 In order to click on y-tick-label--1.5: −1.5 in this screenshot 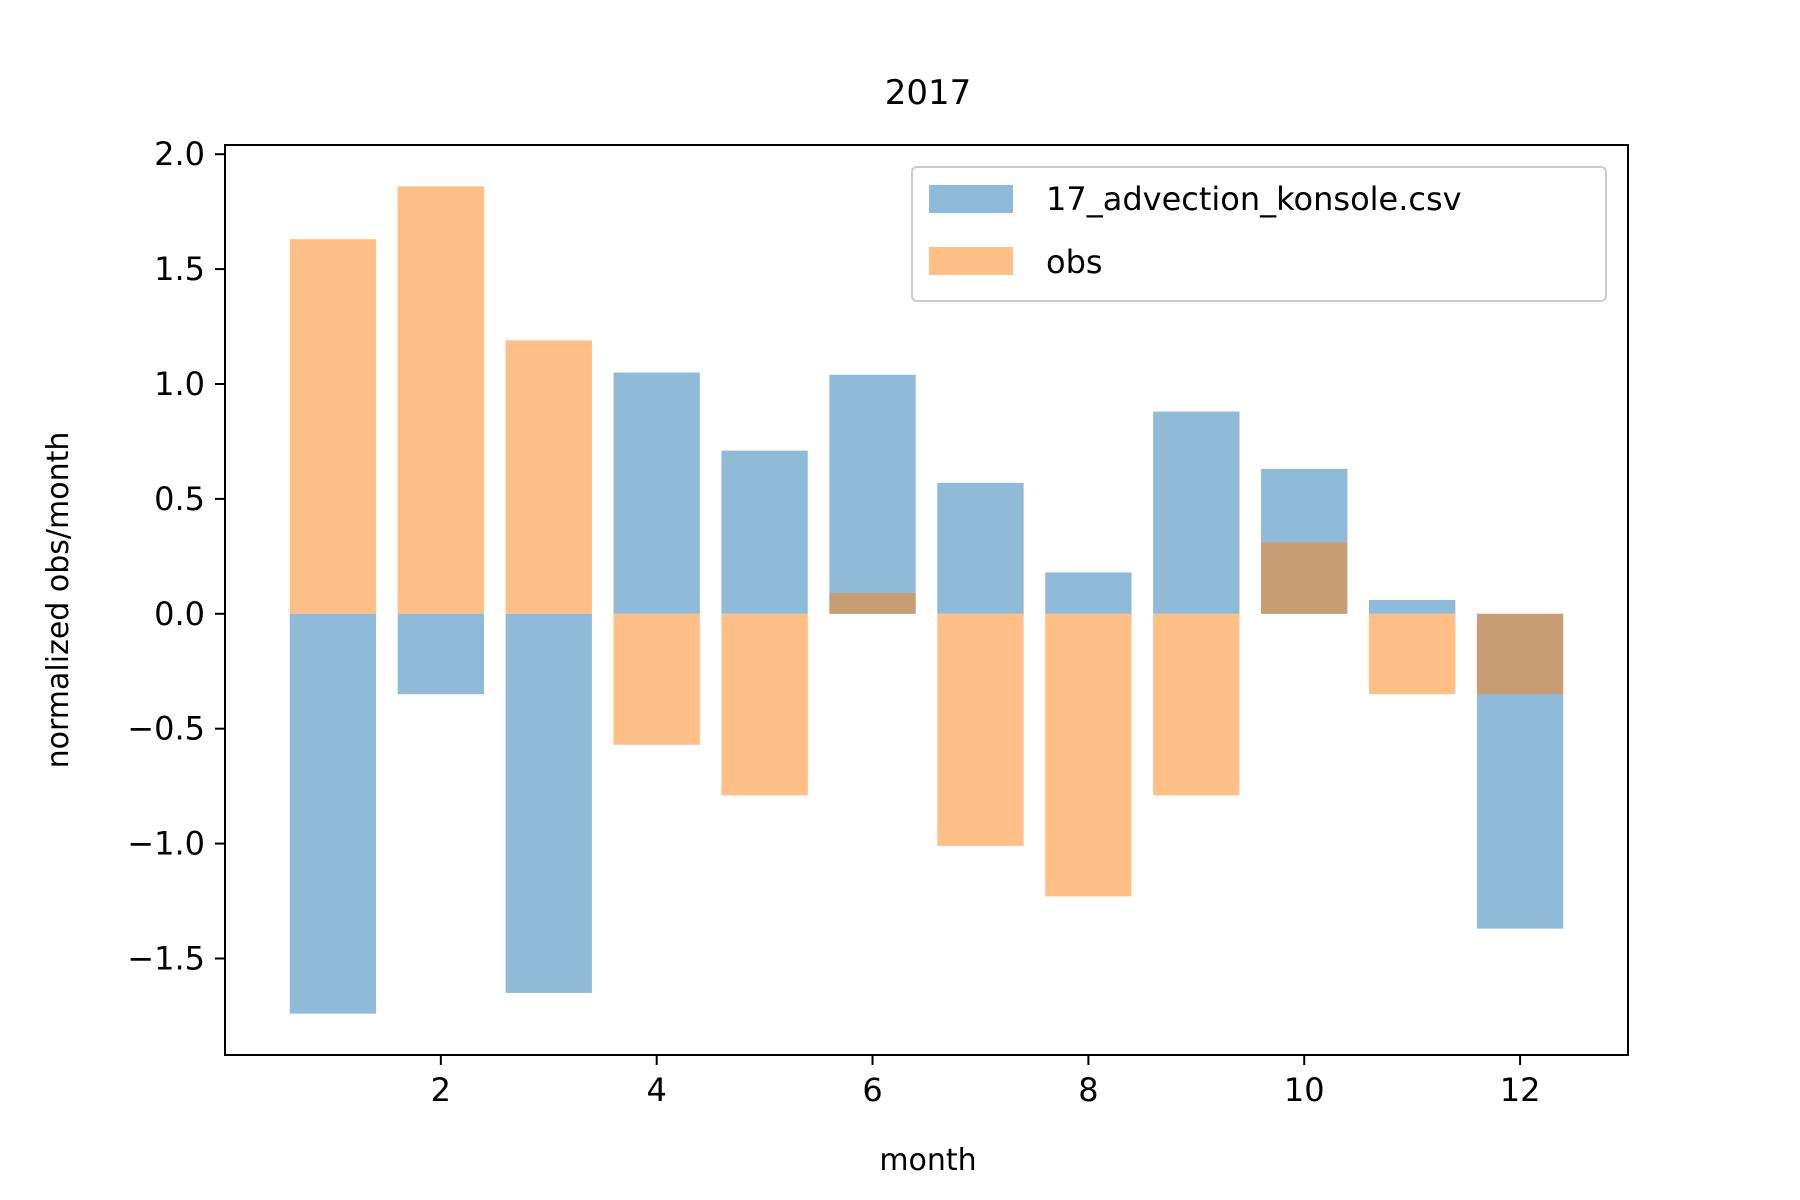, I will do `click(166, 958)`.